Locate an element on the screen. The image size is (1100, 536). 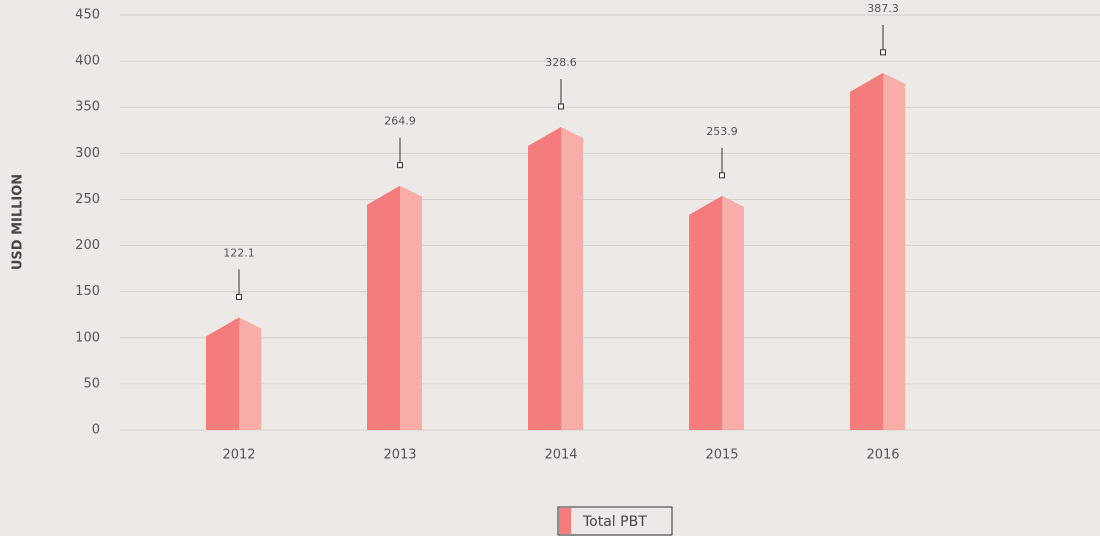
y-tick-label: 0 is located at coordinates (96, 430).